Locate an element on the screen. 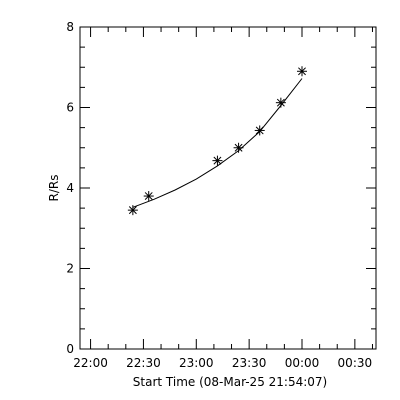 This screenshot has height=400, width=400. y-tick-label: 6 is located at coordinates (70, 108).